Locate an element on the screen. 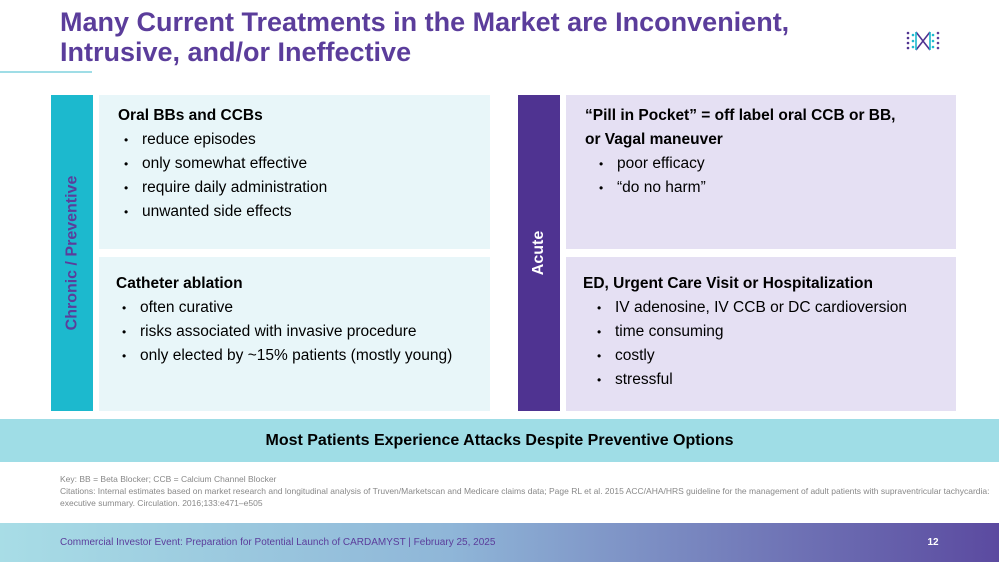  list-item: “do no harm” is located at coordinates (744, 188).